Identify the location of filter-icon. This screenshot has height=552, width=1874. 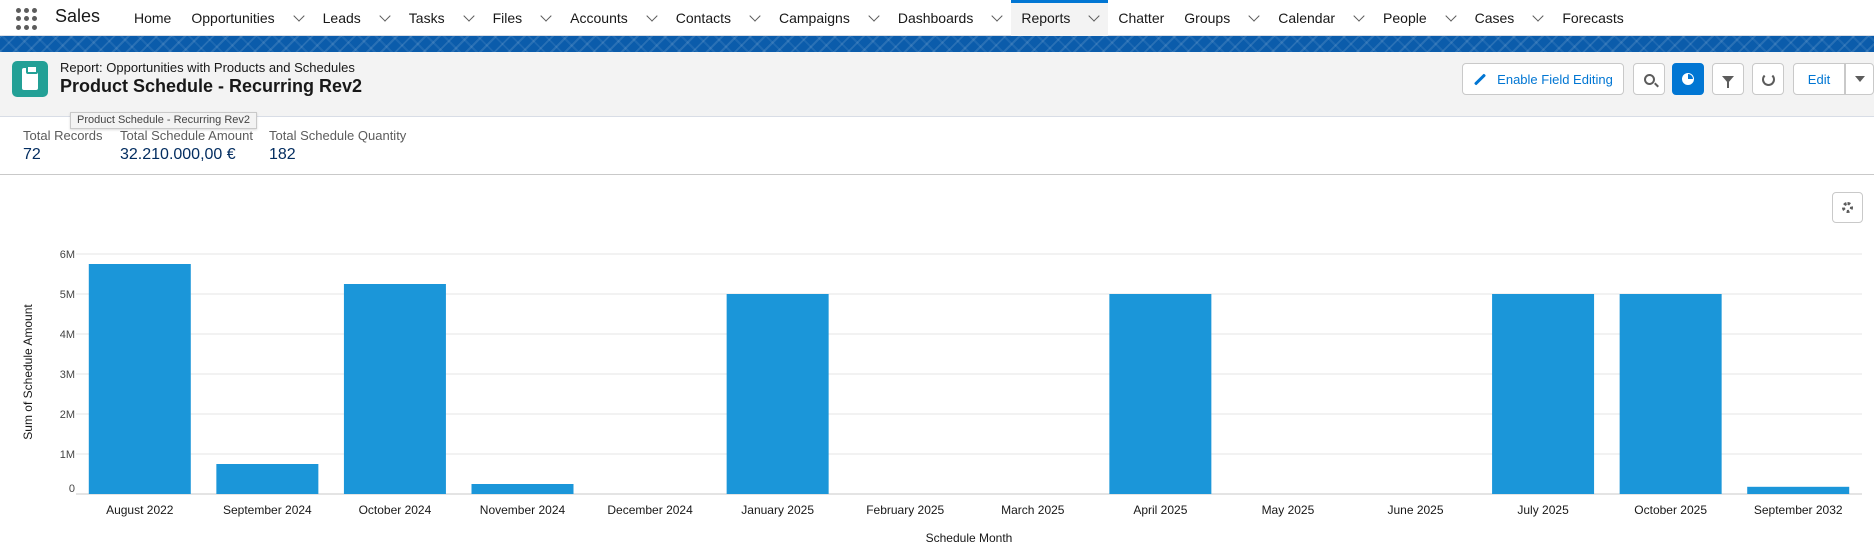
(1728, 81).